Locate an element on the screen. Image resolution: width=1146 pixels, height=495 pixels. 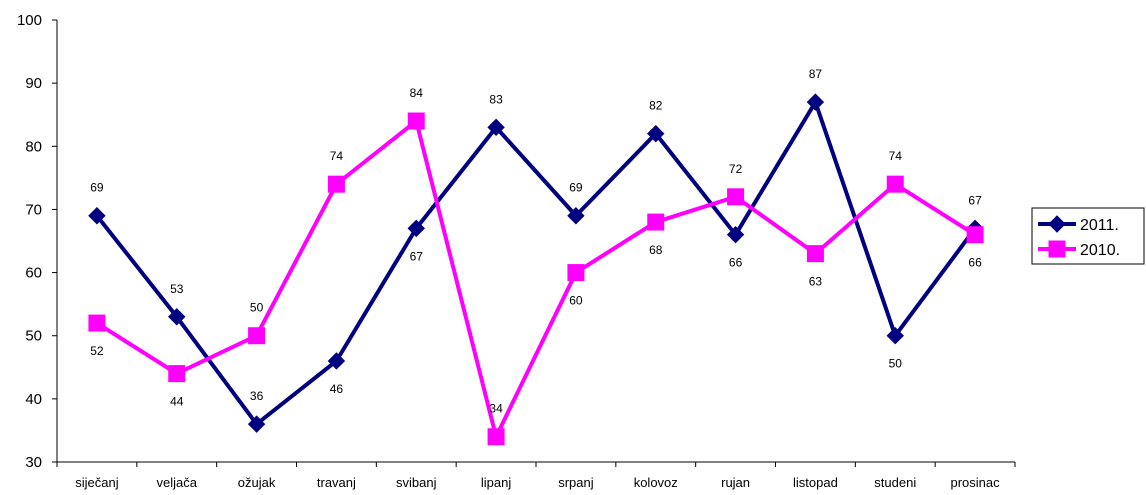
x-tick-label: siječanj is located at coordinates (96, 482).